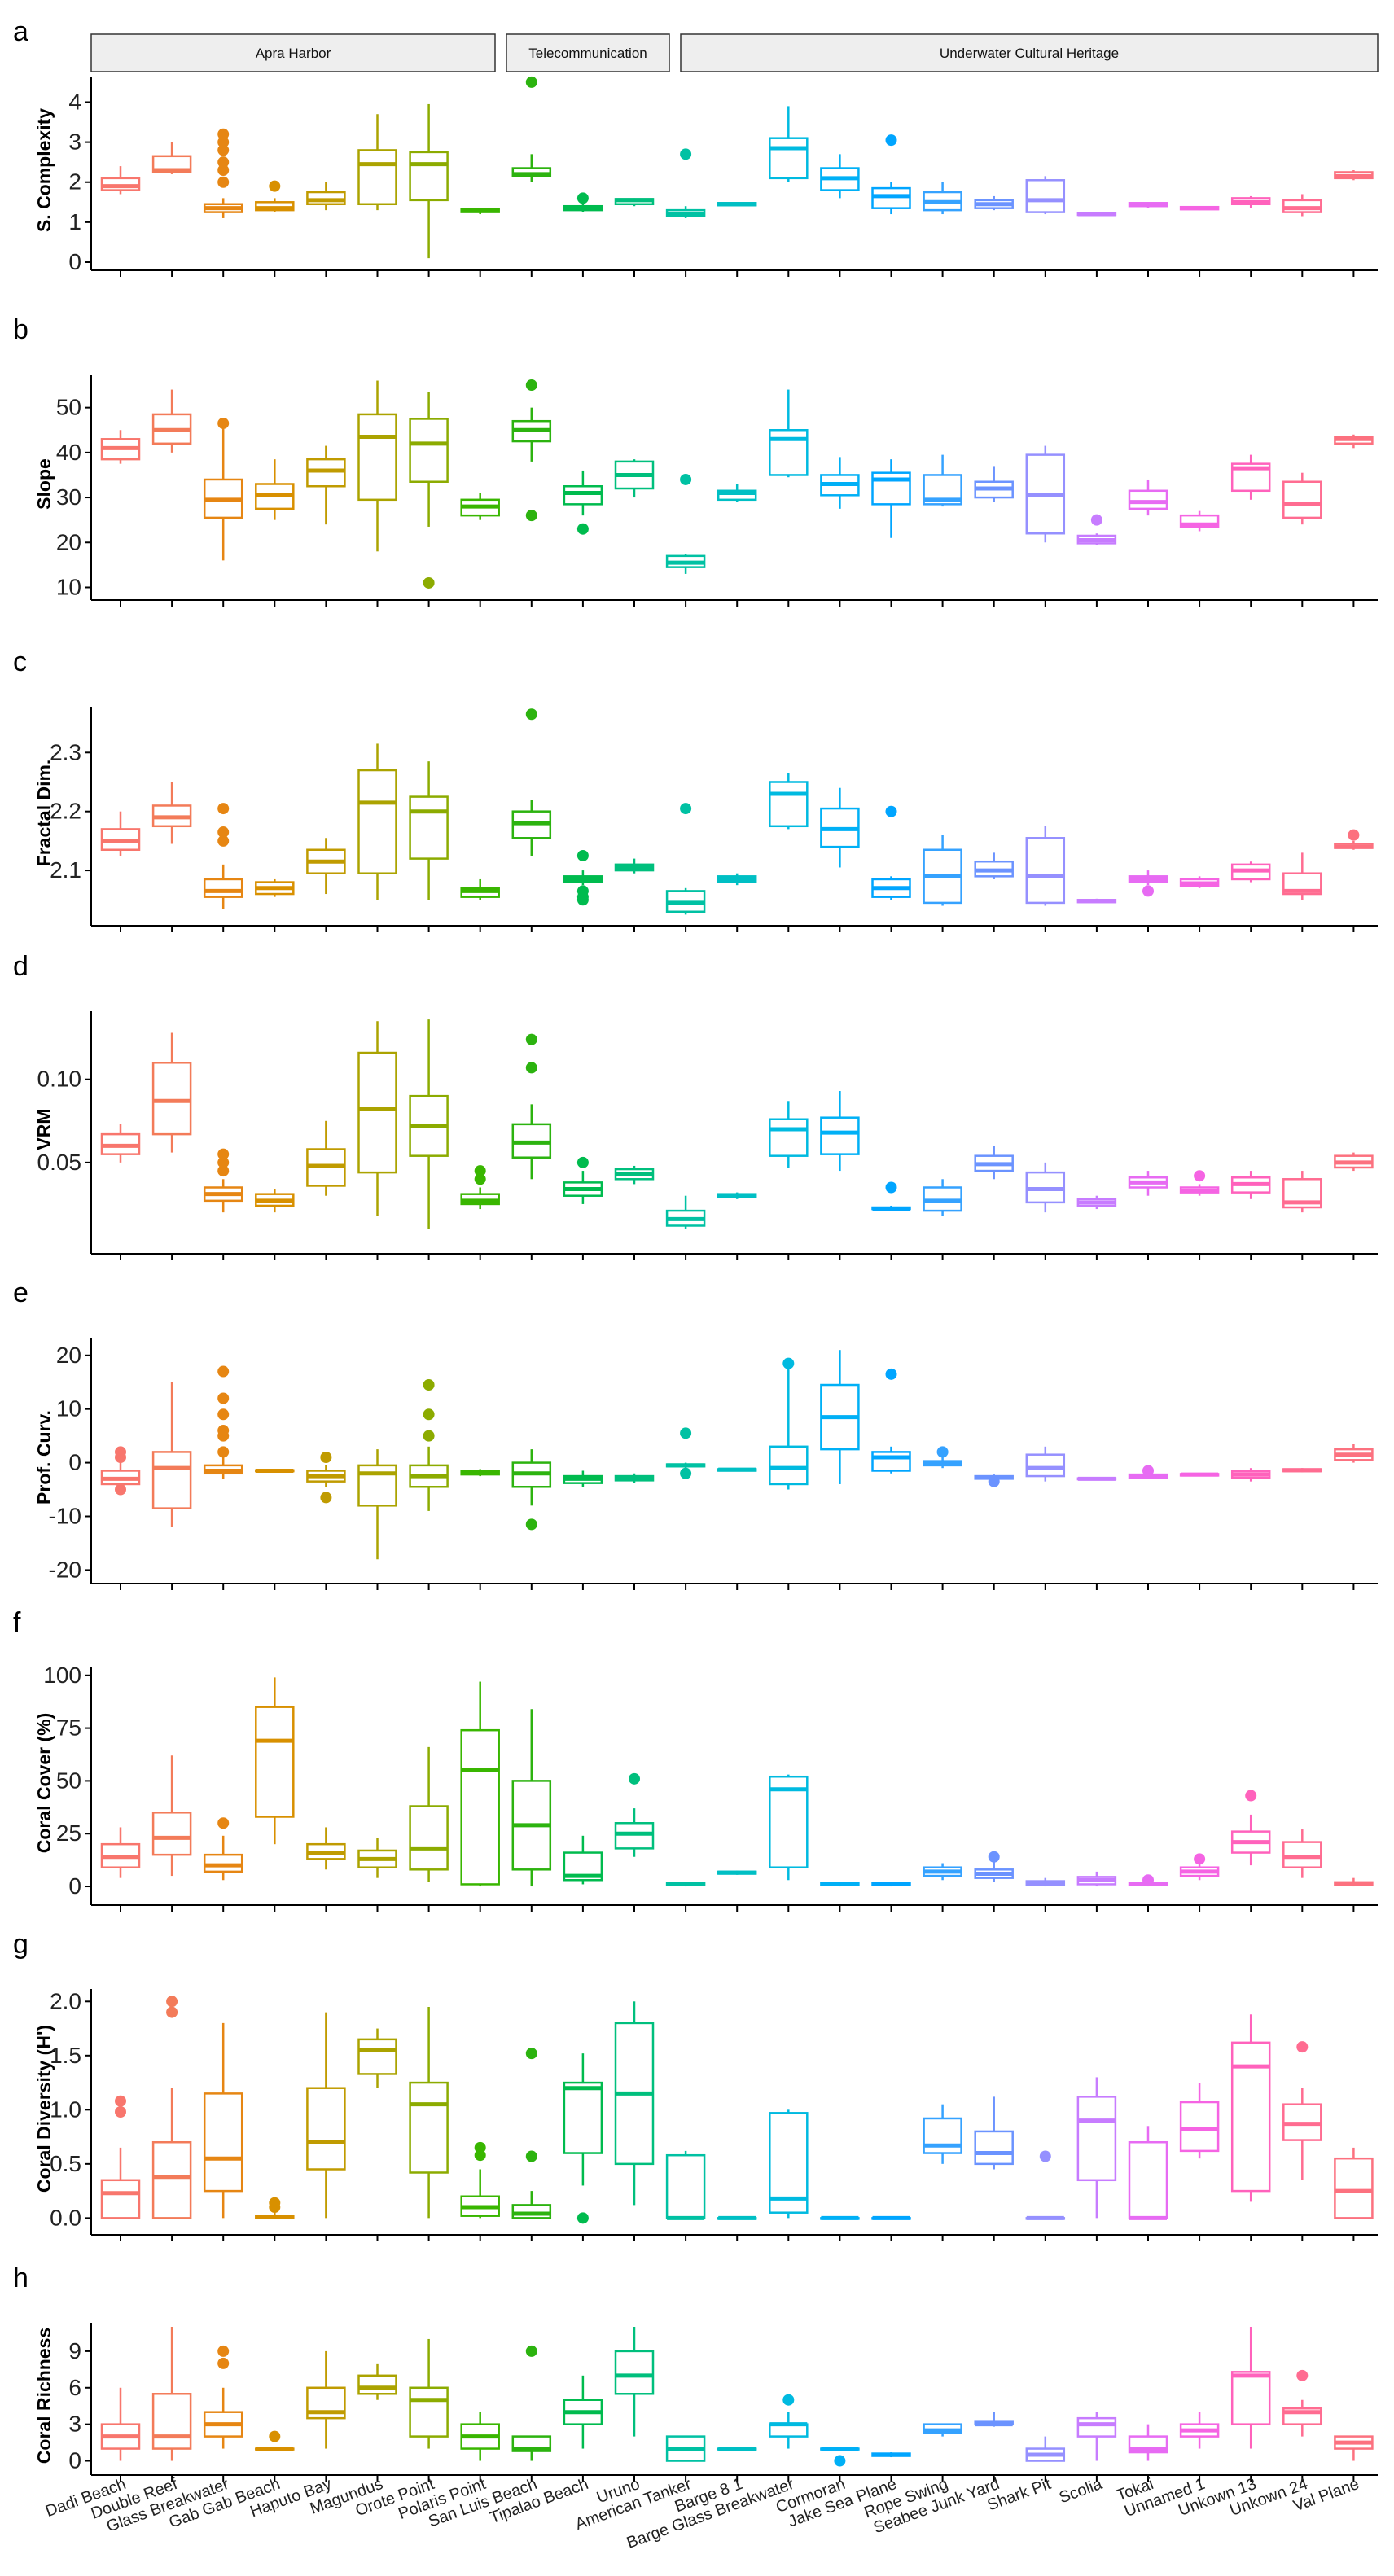 The width and height of the screenshot is (1394, 2576). What do you see at coordinates (120, 2157) in the screenshot?
I see `box-dadi-beach` at bounding box center [120, 2157].